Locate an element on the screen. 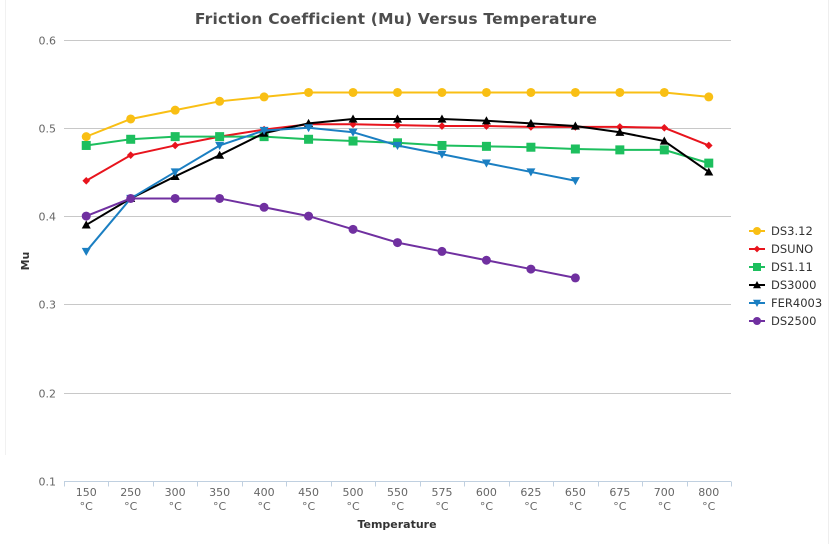 The height and width of the screenshot is (548, 832). y-tick-label: 0.6 is located at coordinates (48, 41).